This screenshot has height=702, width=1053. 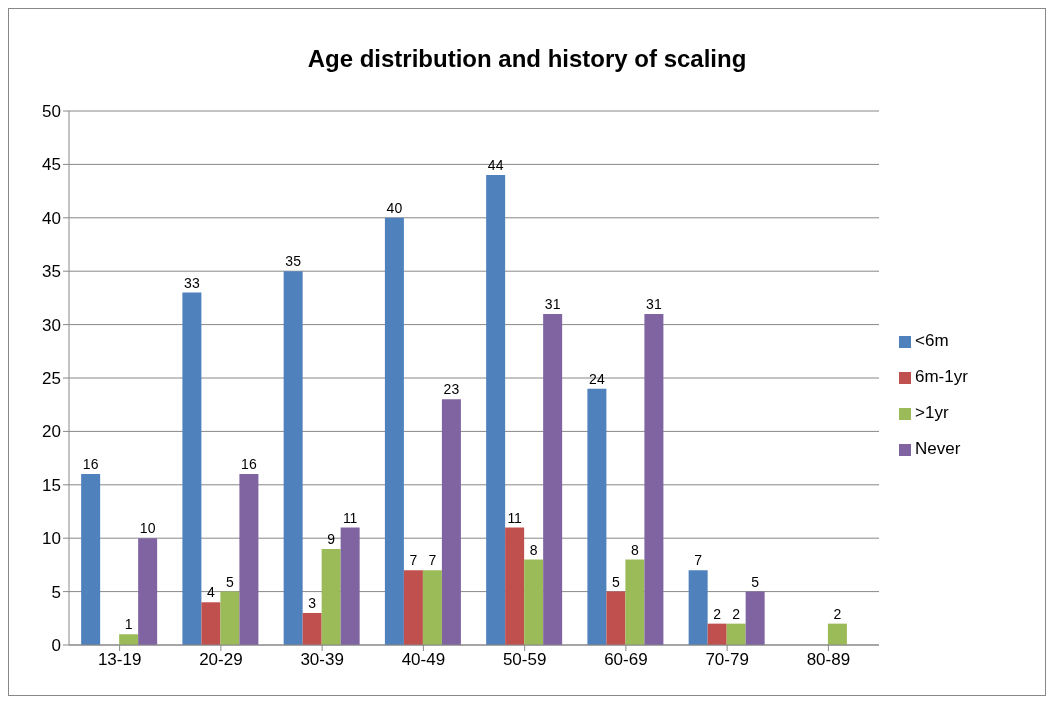 What do you see at coordinates (941, 376) in the screenshot?
I see `legend-label: 6m-1yr` at bounding box center [941, 376].